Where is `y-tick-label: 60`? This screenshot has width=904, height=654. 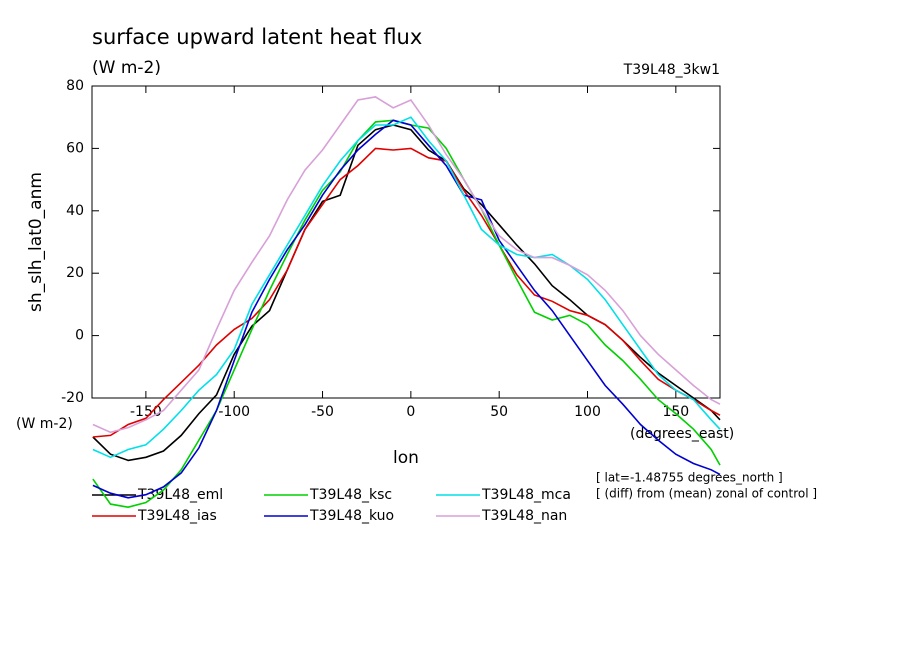
y-tick-label: 60 is located at coordinates (75, 148).